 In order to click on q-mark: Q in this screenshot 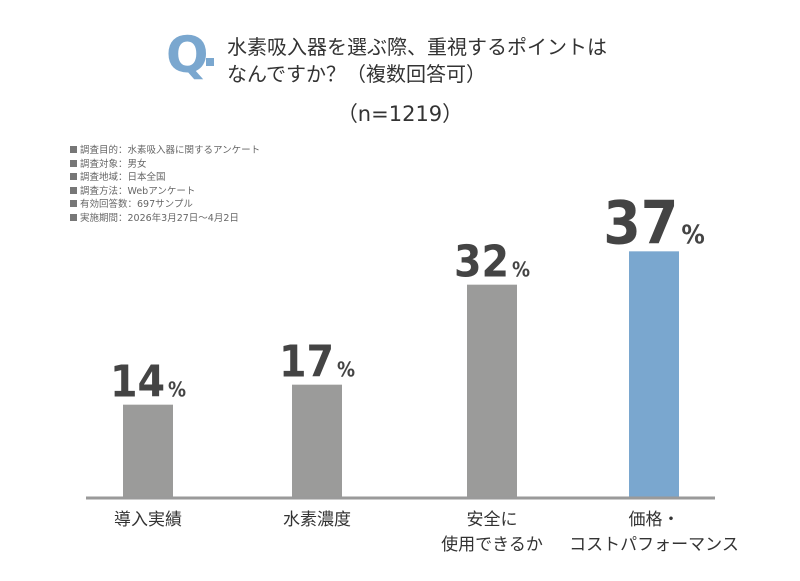, I will do `click(187, 55)`.